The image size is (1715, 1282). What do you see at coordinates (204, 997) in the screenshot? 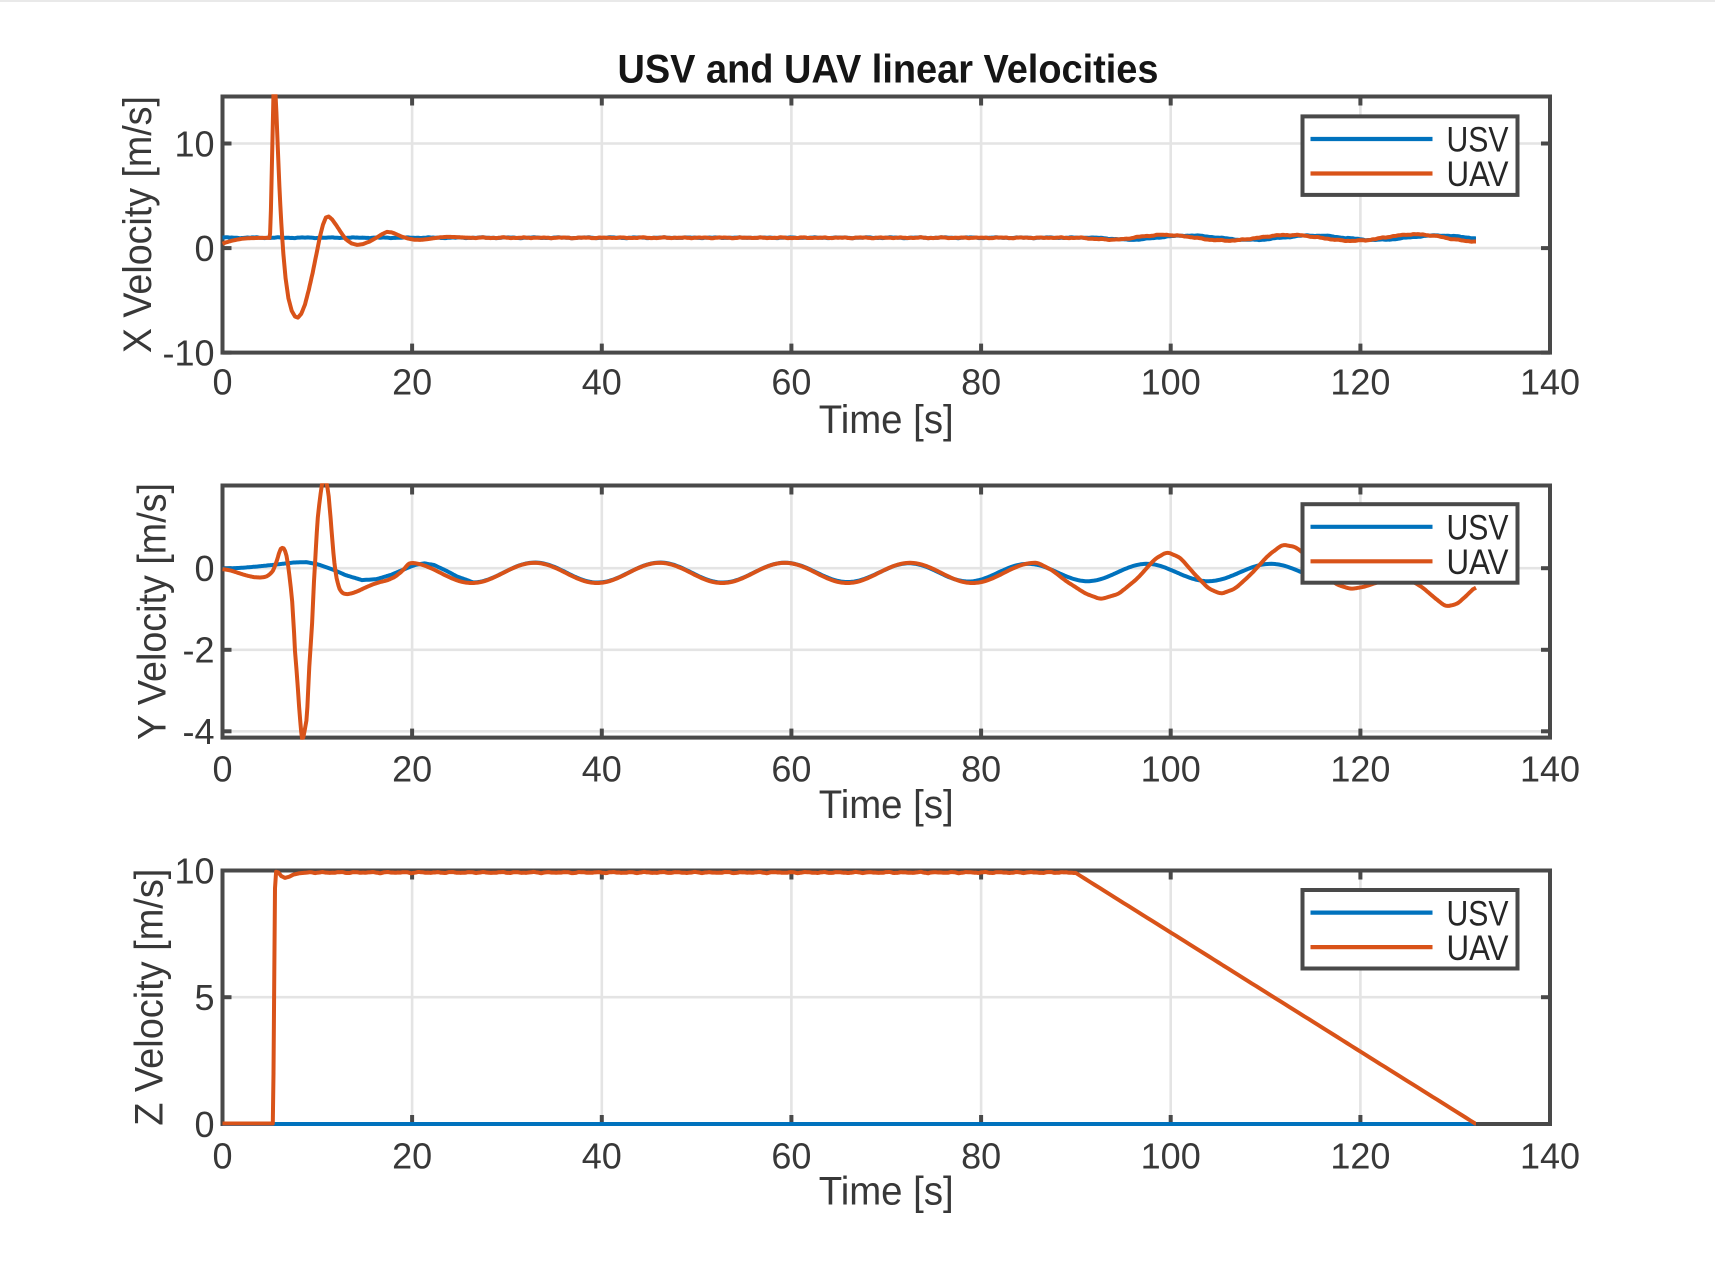
I see `svg-text: 5` at bounding box center [204, 997].